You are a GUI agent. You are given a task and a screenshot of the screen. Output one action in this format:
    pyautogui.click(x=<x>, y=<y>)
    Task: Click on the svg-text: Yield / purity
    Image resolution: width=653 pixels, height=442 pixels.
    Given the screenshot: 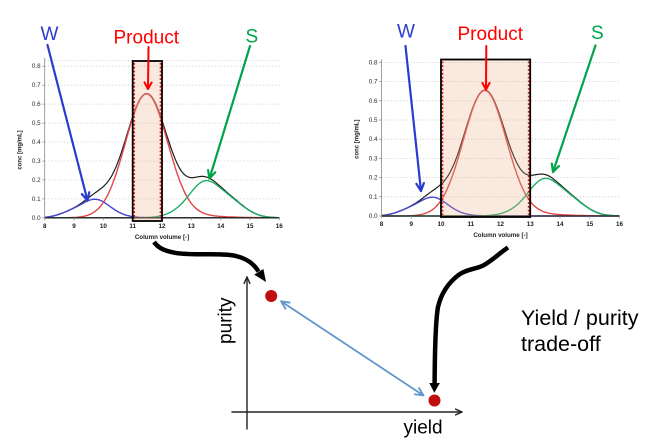 What is the action you would take?
    pyautogui.click(x=580, y=318)
    